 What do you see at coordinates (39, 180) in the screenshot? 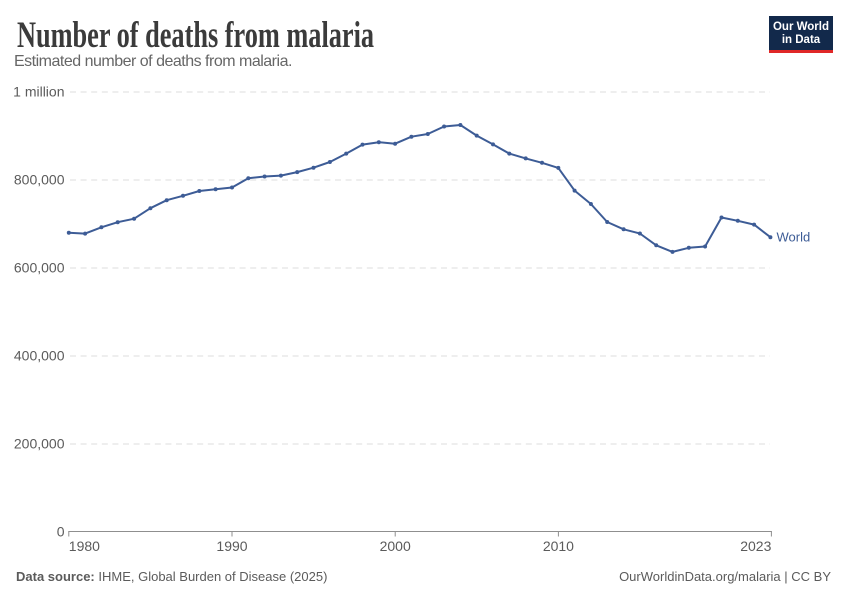
I see `svg-text: 800,000` at bounding box center [39, 180].